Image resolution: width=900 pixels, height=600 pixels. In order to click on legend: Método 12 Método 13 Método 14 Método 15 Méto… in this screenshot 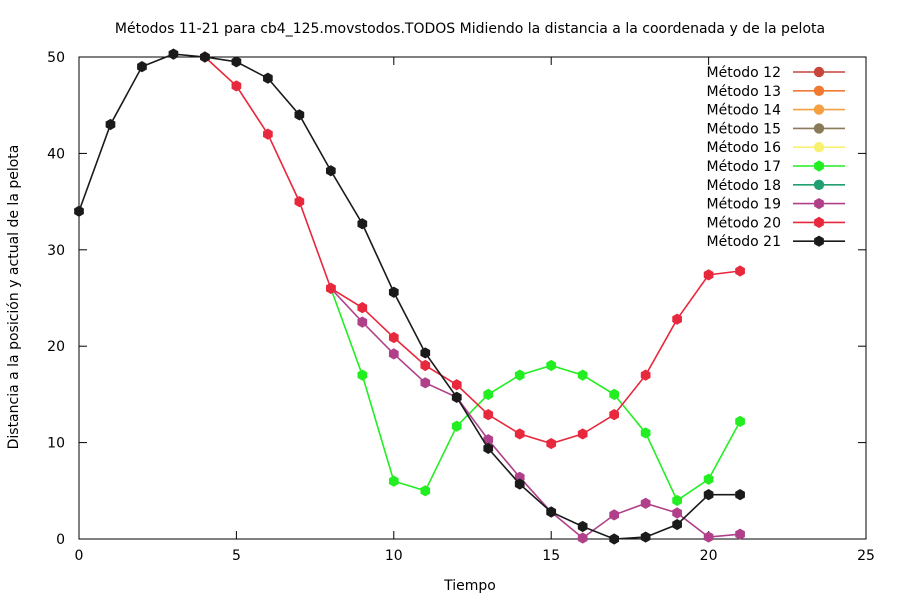, I will do `click(776, 157)`.